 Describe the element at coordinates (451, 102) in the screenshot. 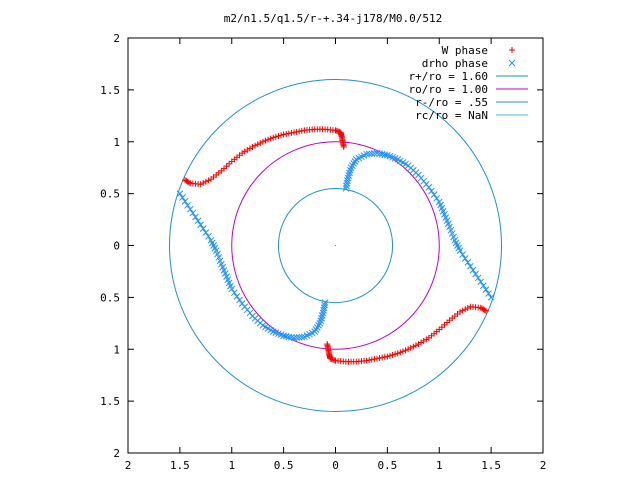

I see `legend-label: r-/ro = .55` at that location.